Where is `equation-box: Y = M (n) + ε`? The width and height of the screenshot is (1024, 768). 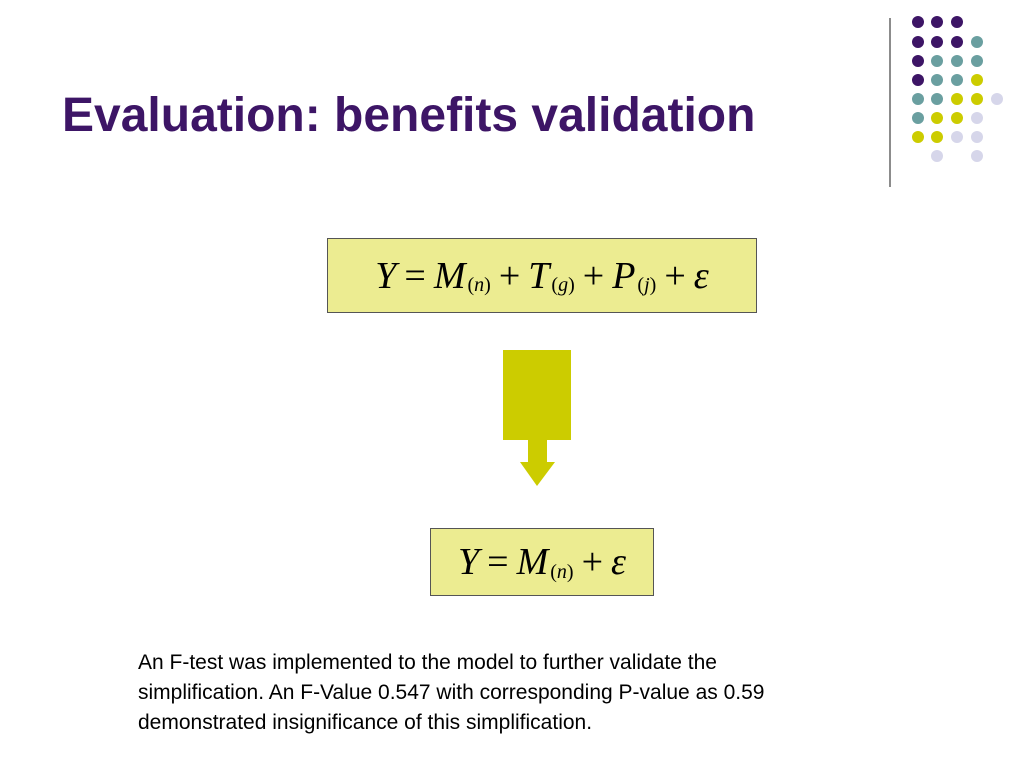
equation-box: Y = M (n) + ε is located at coordinates (542, 562).